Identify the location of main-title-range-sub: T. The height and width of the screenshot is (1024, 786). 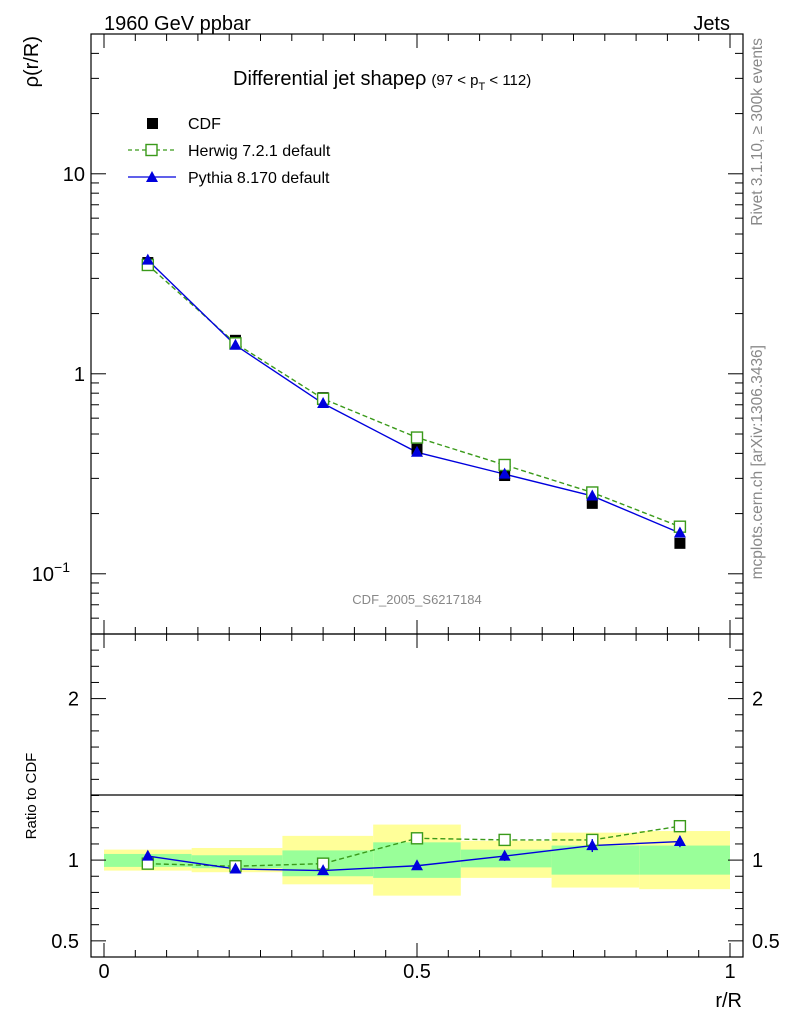
(481, 87).